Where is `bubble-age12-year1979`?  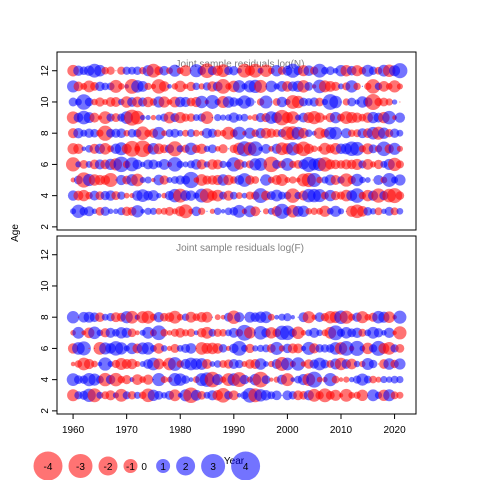 bubble-age12-year1979 is located at coordinates (174, 70).